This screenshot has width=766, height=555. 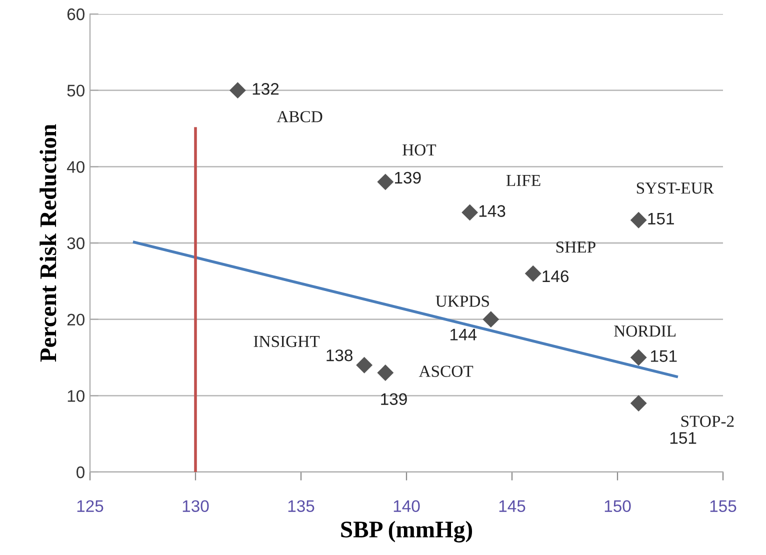 I want to click on y-tick-label: 30, so click(x=75, y=243).